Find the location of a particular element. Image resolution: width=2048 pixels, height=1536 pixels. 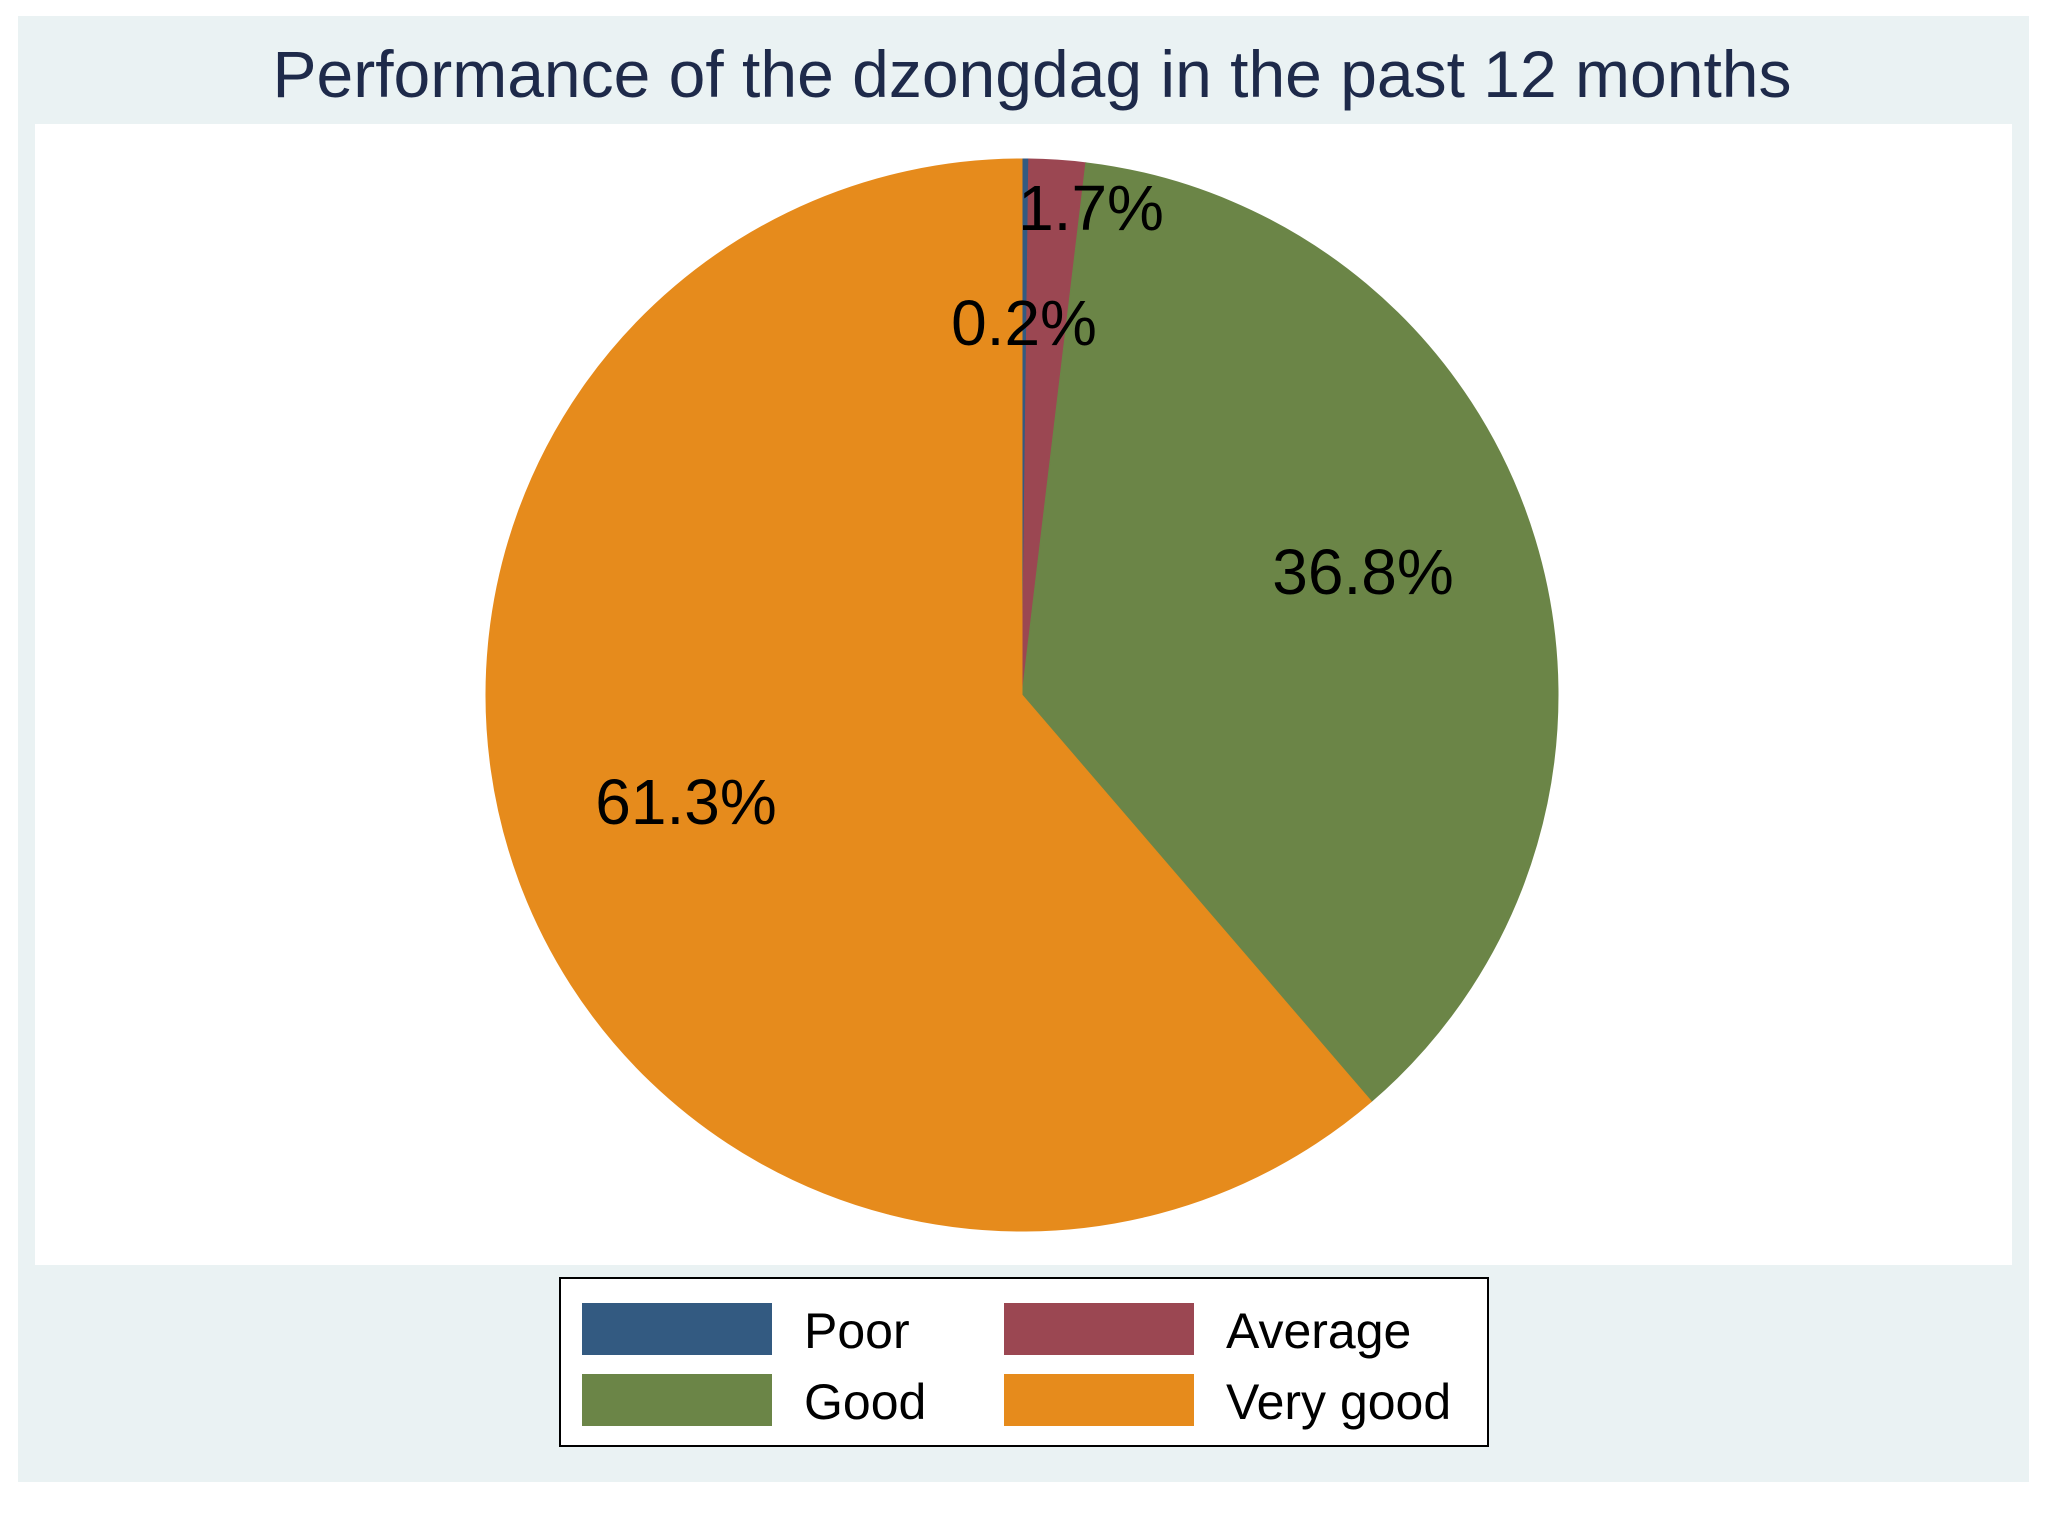

legend-swatch-average is located at coordinates (1099, 1329).